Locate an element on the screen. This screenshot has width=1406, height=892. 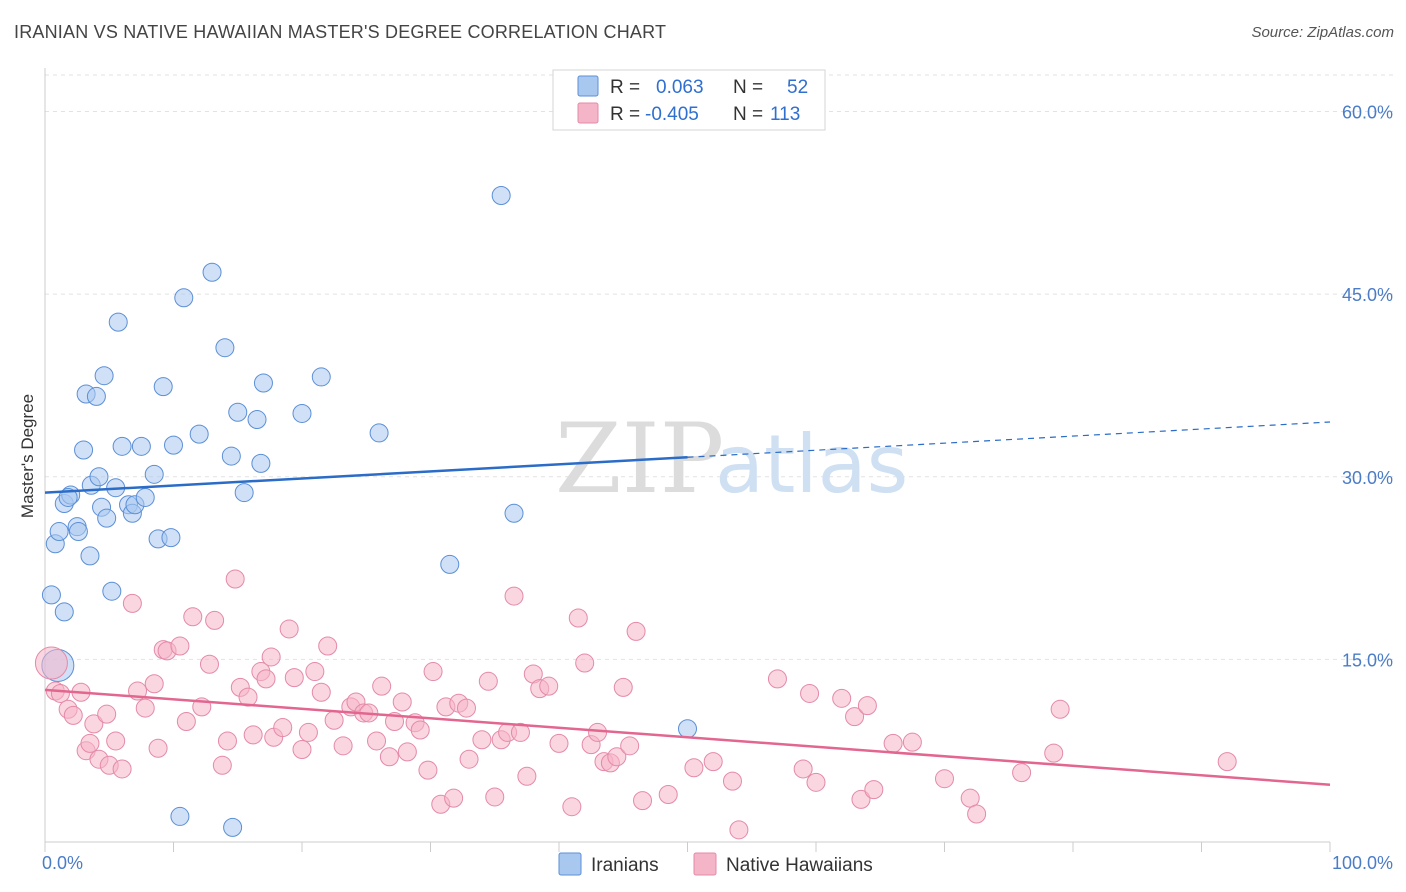
iranians-trend-line is located at coordinates (366, 475).